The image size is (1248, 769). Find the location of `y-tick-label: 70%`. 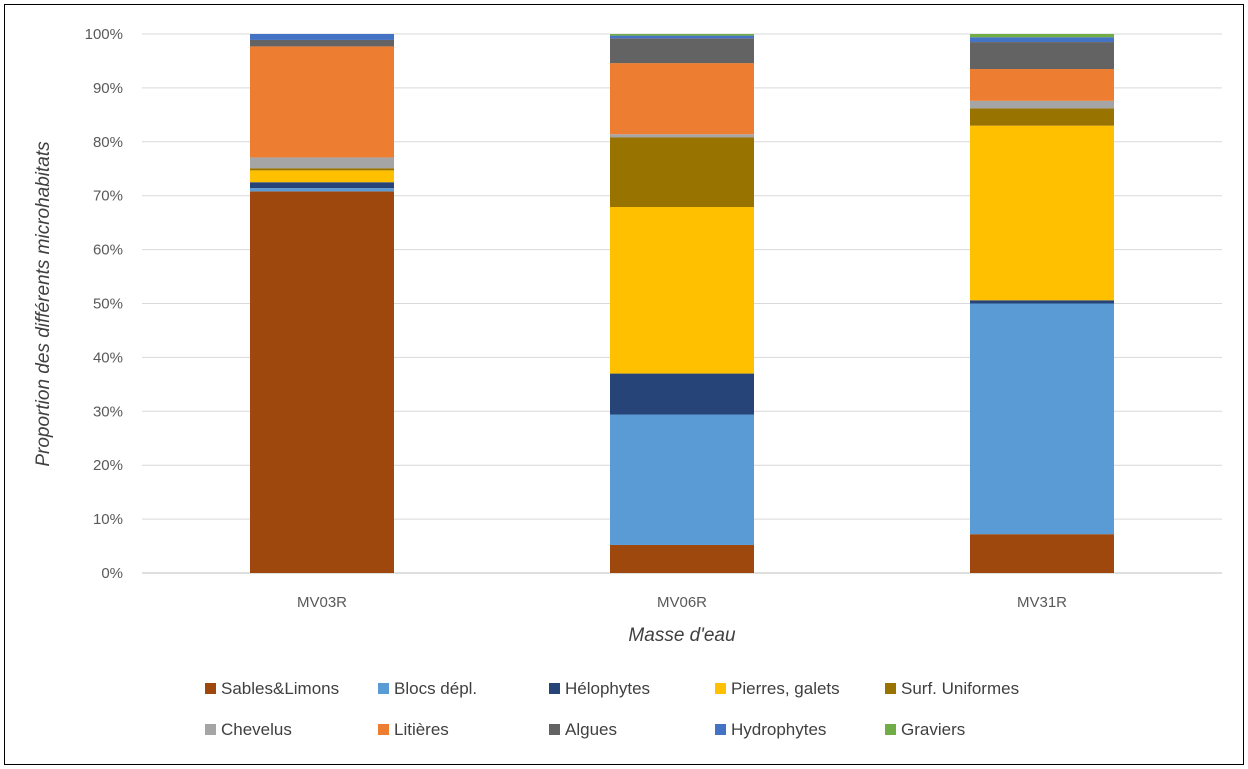

y-tick-label: 70% is located at coordinates (108, 196).